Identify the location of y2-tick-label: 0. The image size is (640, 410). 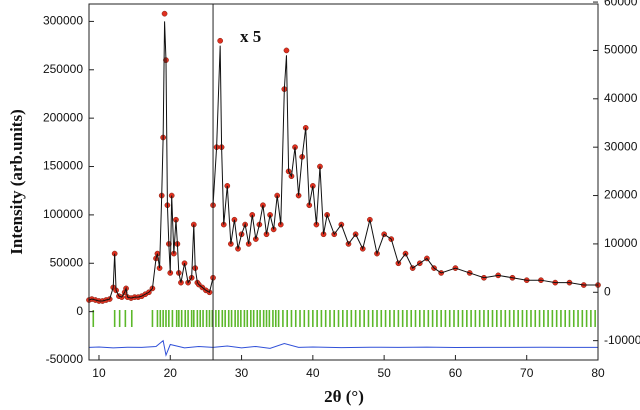
(607, 291).